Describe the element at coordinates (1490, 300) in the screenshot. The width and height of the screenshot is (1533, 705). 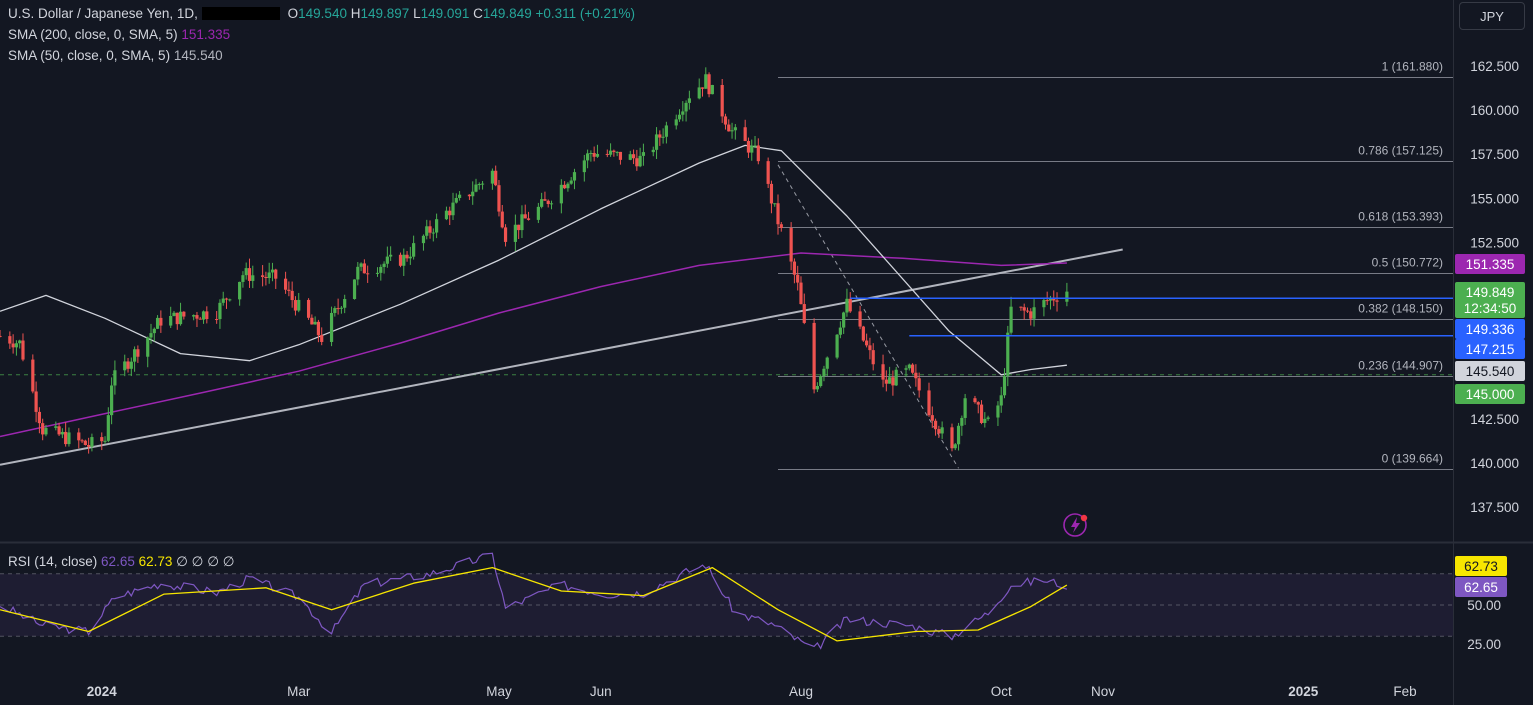
I see `price-axis-tag` at that location.